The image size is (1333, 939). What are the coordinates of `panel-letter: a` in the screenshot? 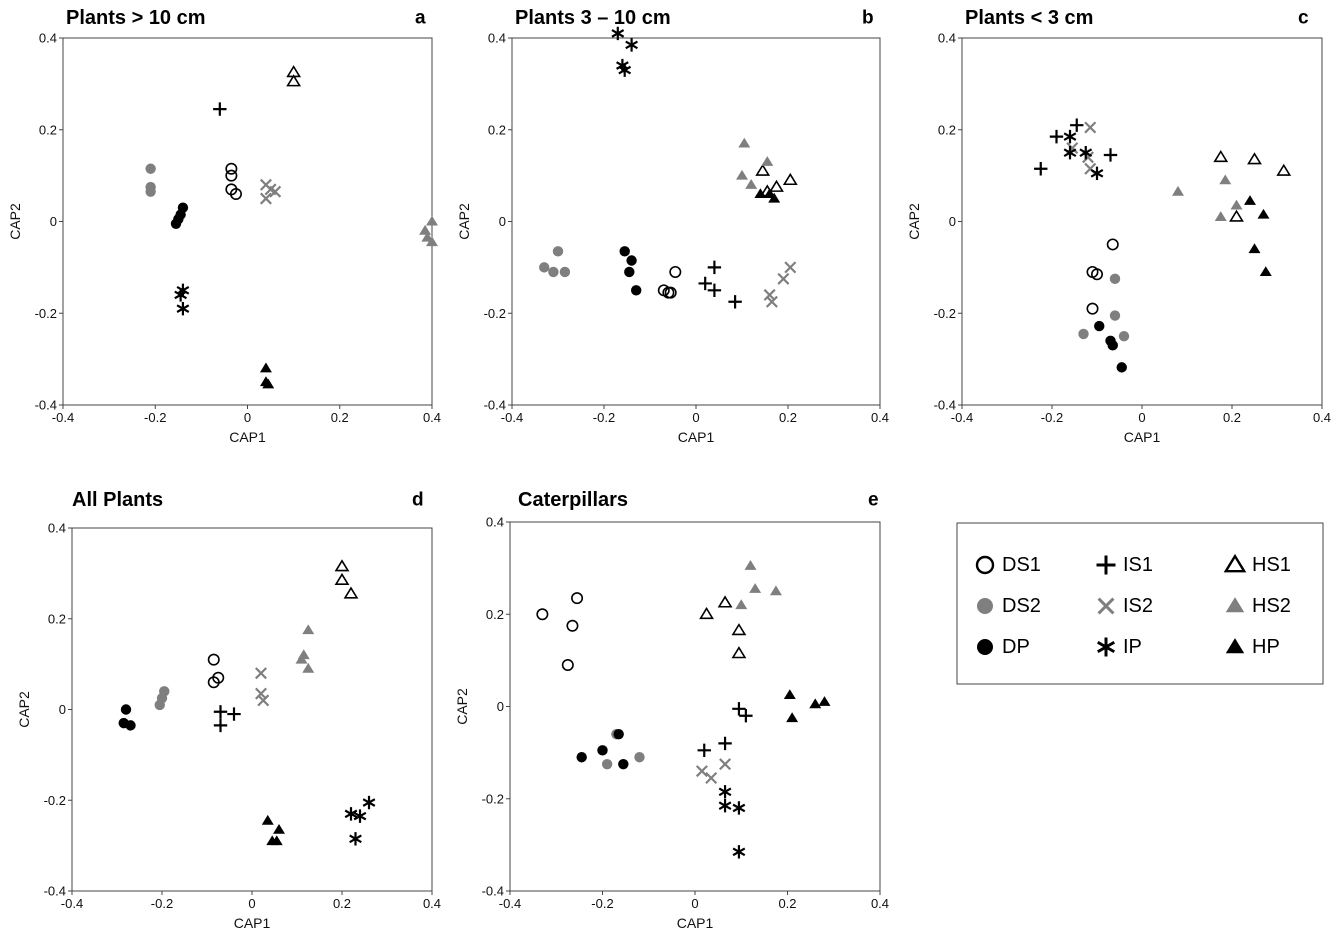 It's located at (420, 18).